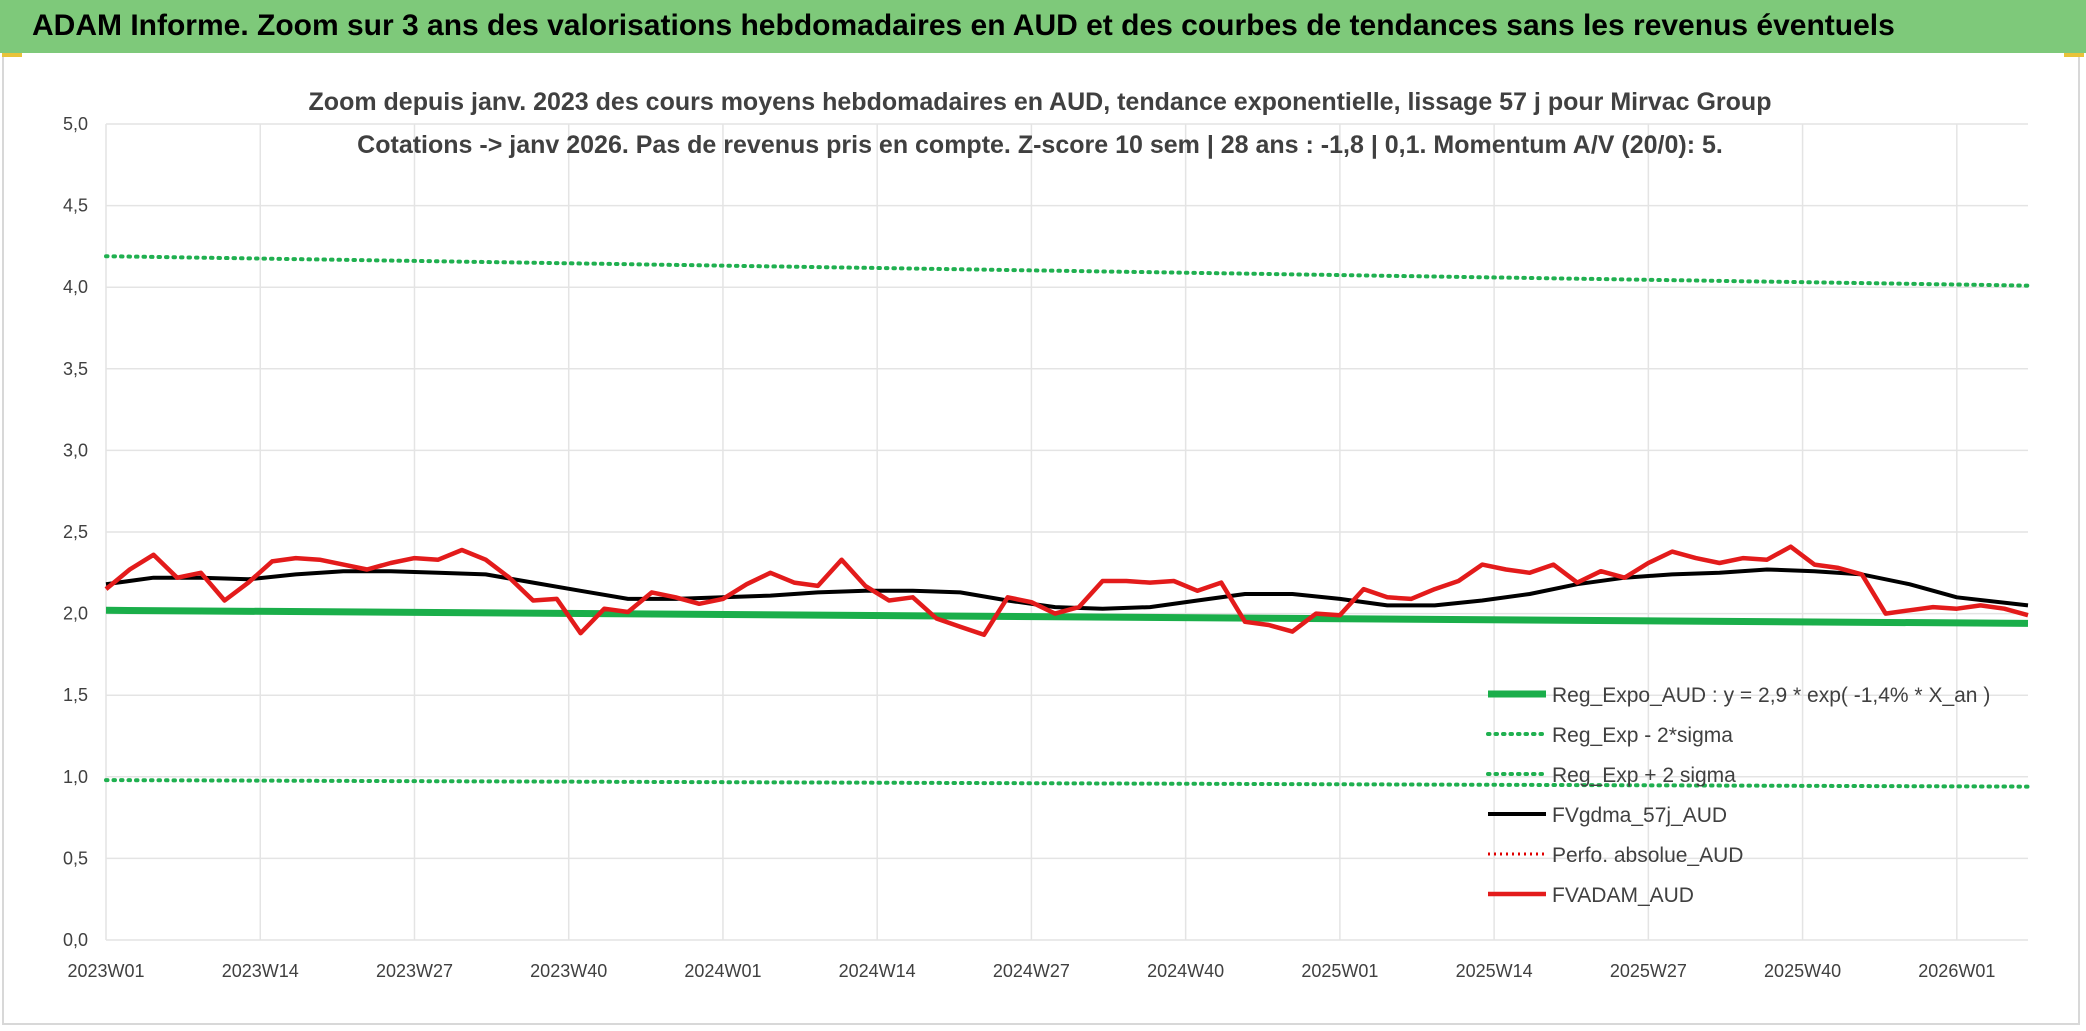 The image size is (2086, 1031). I want to click on x-tick-label: 2024W27, so click(1031, 971).